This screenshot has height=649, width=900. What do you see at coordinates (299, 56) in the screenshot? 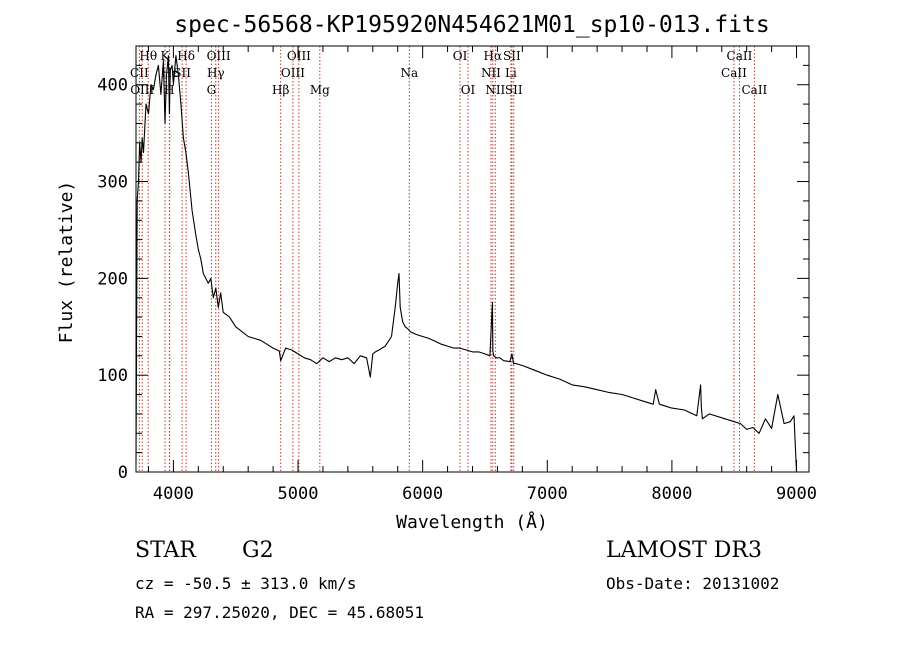
I see `marker-label-12: OIII` at bounding box center [299, 56].